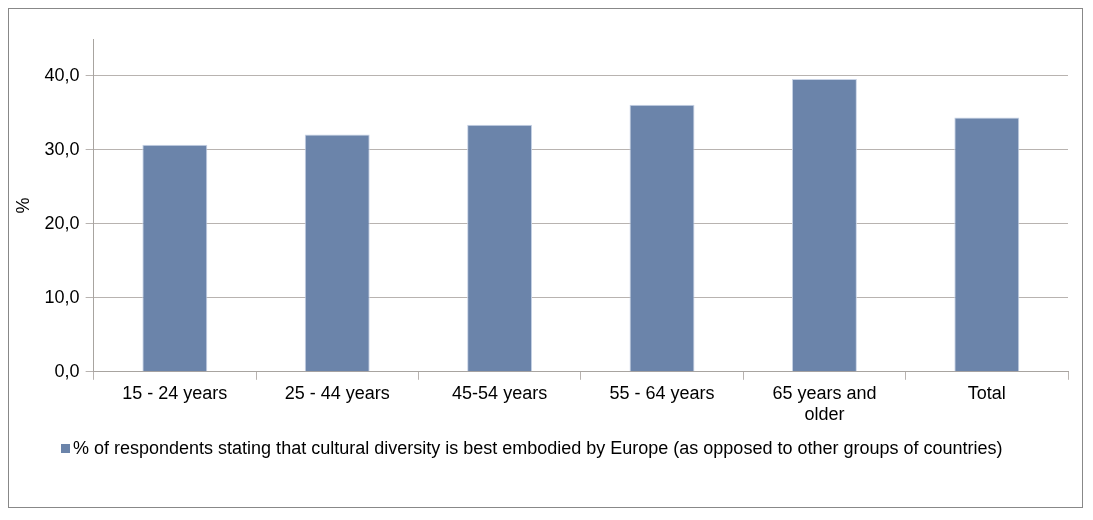 This screenshot has height=520, width=1093. I want to click on x-tick-label: 15 - 24 years, so click(175, 392).